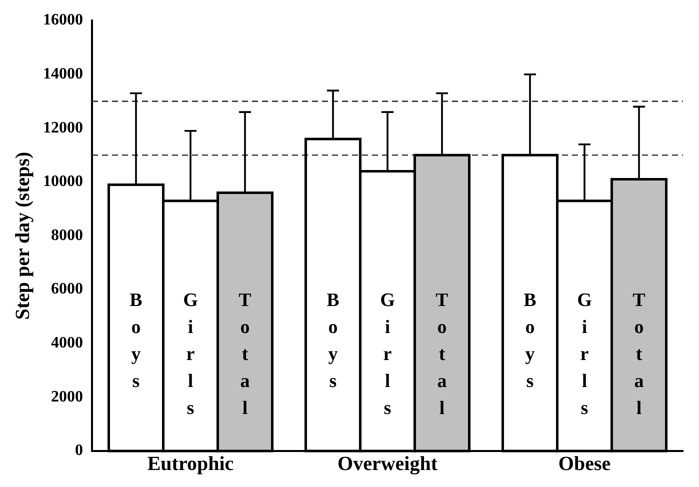  What do you see at coordinates (63, 181) in the screenshot?
I see `y-tick-label: 10000` at bounding box center [63, 181].